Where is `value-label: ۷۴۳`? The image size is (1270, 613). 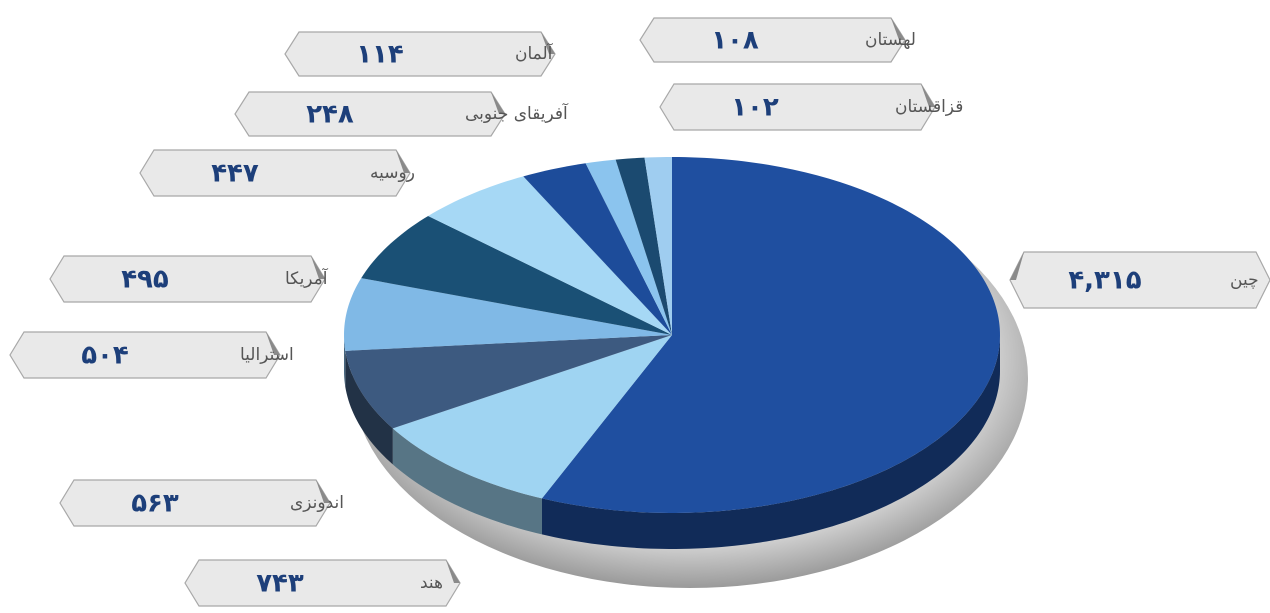 value-label: ۷۴۳ is located at coordinates (280, 584).